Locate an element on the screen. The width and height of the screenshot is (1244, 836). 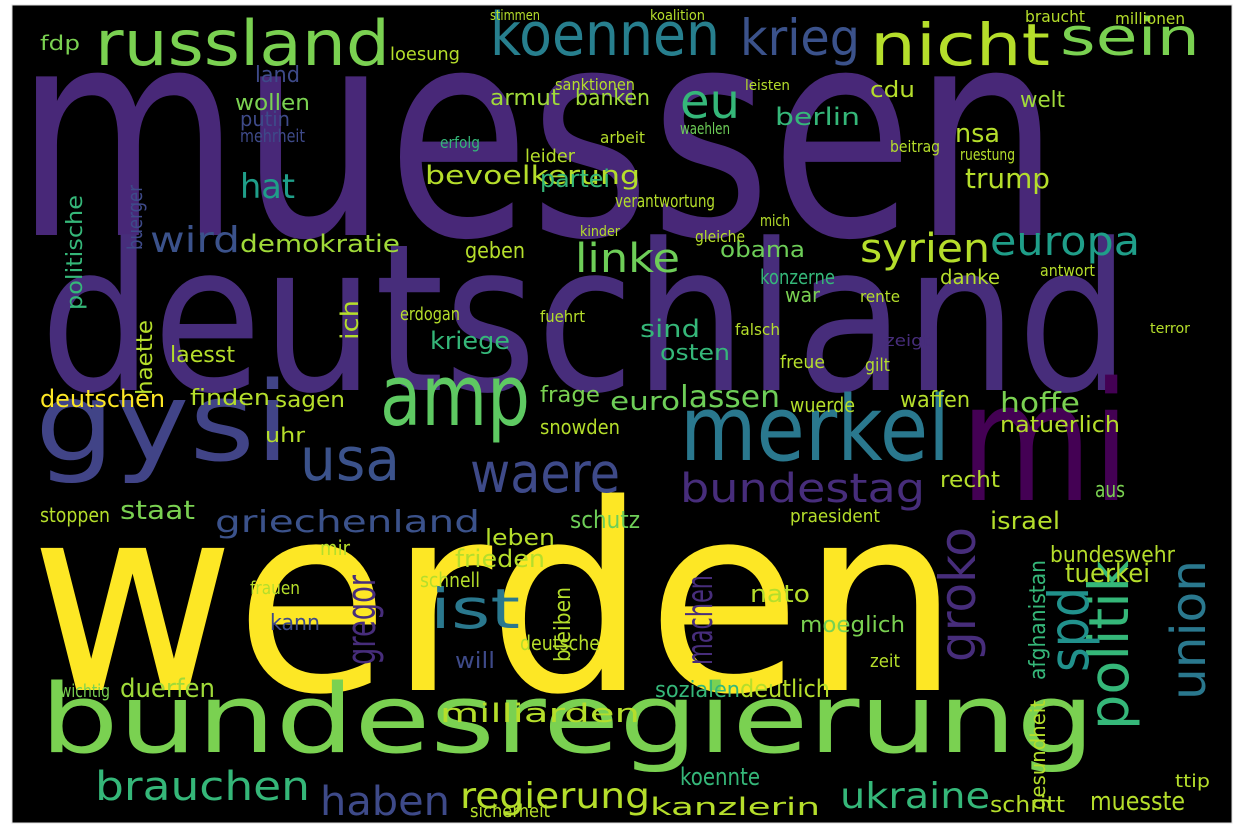
word: demokratie is located at coordinates (320, 244).